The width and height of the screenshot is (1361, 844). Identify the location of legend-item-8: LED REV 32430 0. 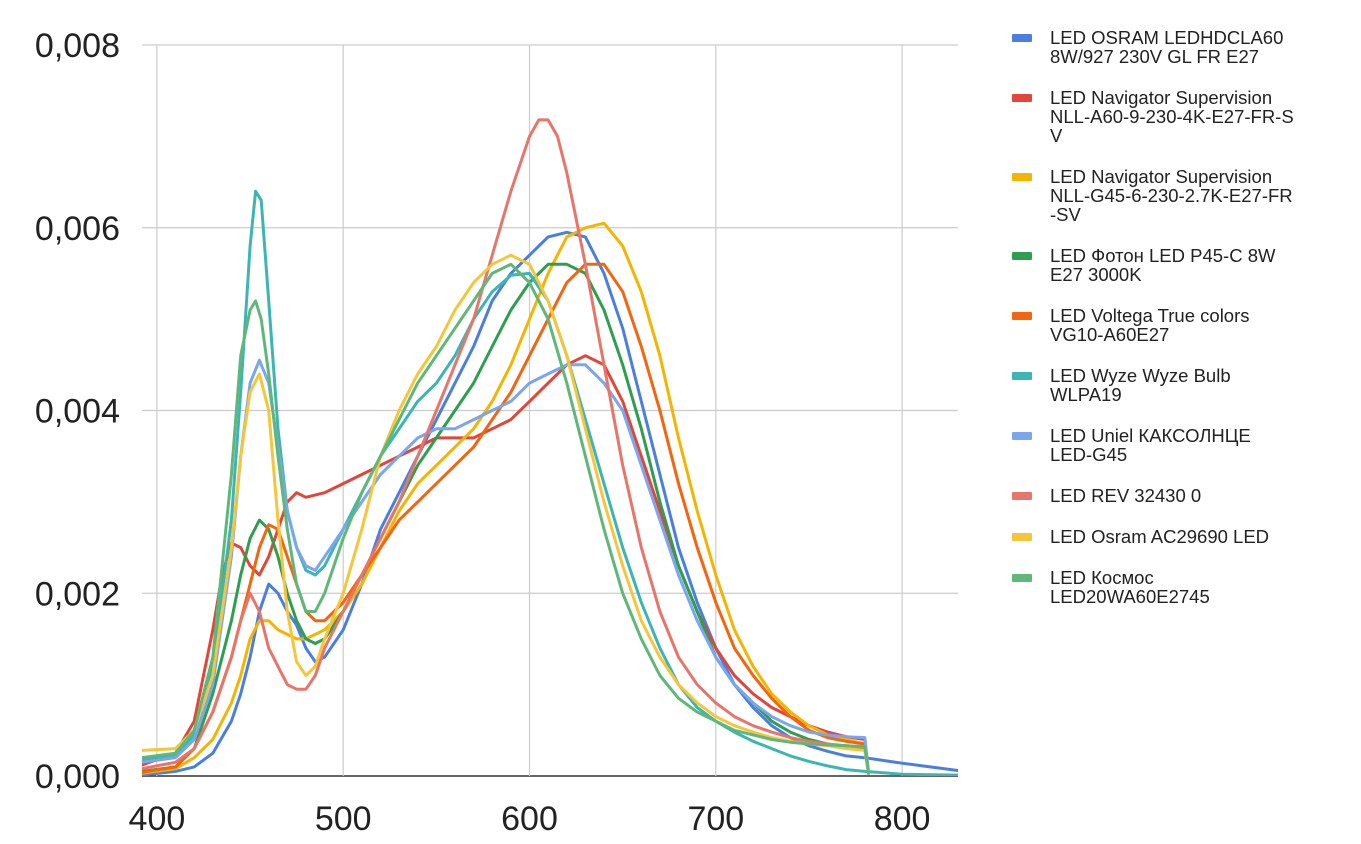
(1106, 495).